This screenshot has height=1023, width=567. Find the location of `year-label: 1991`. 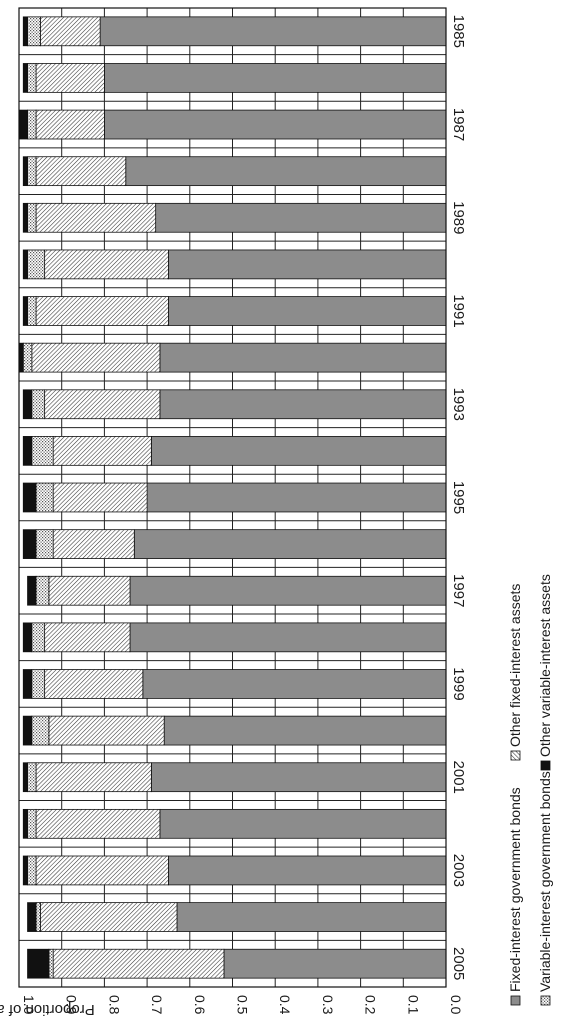

year-label: 1991 is located at coordinates (458, 310).